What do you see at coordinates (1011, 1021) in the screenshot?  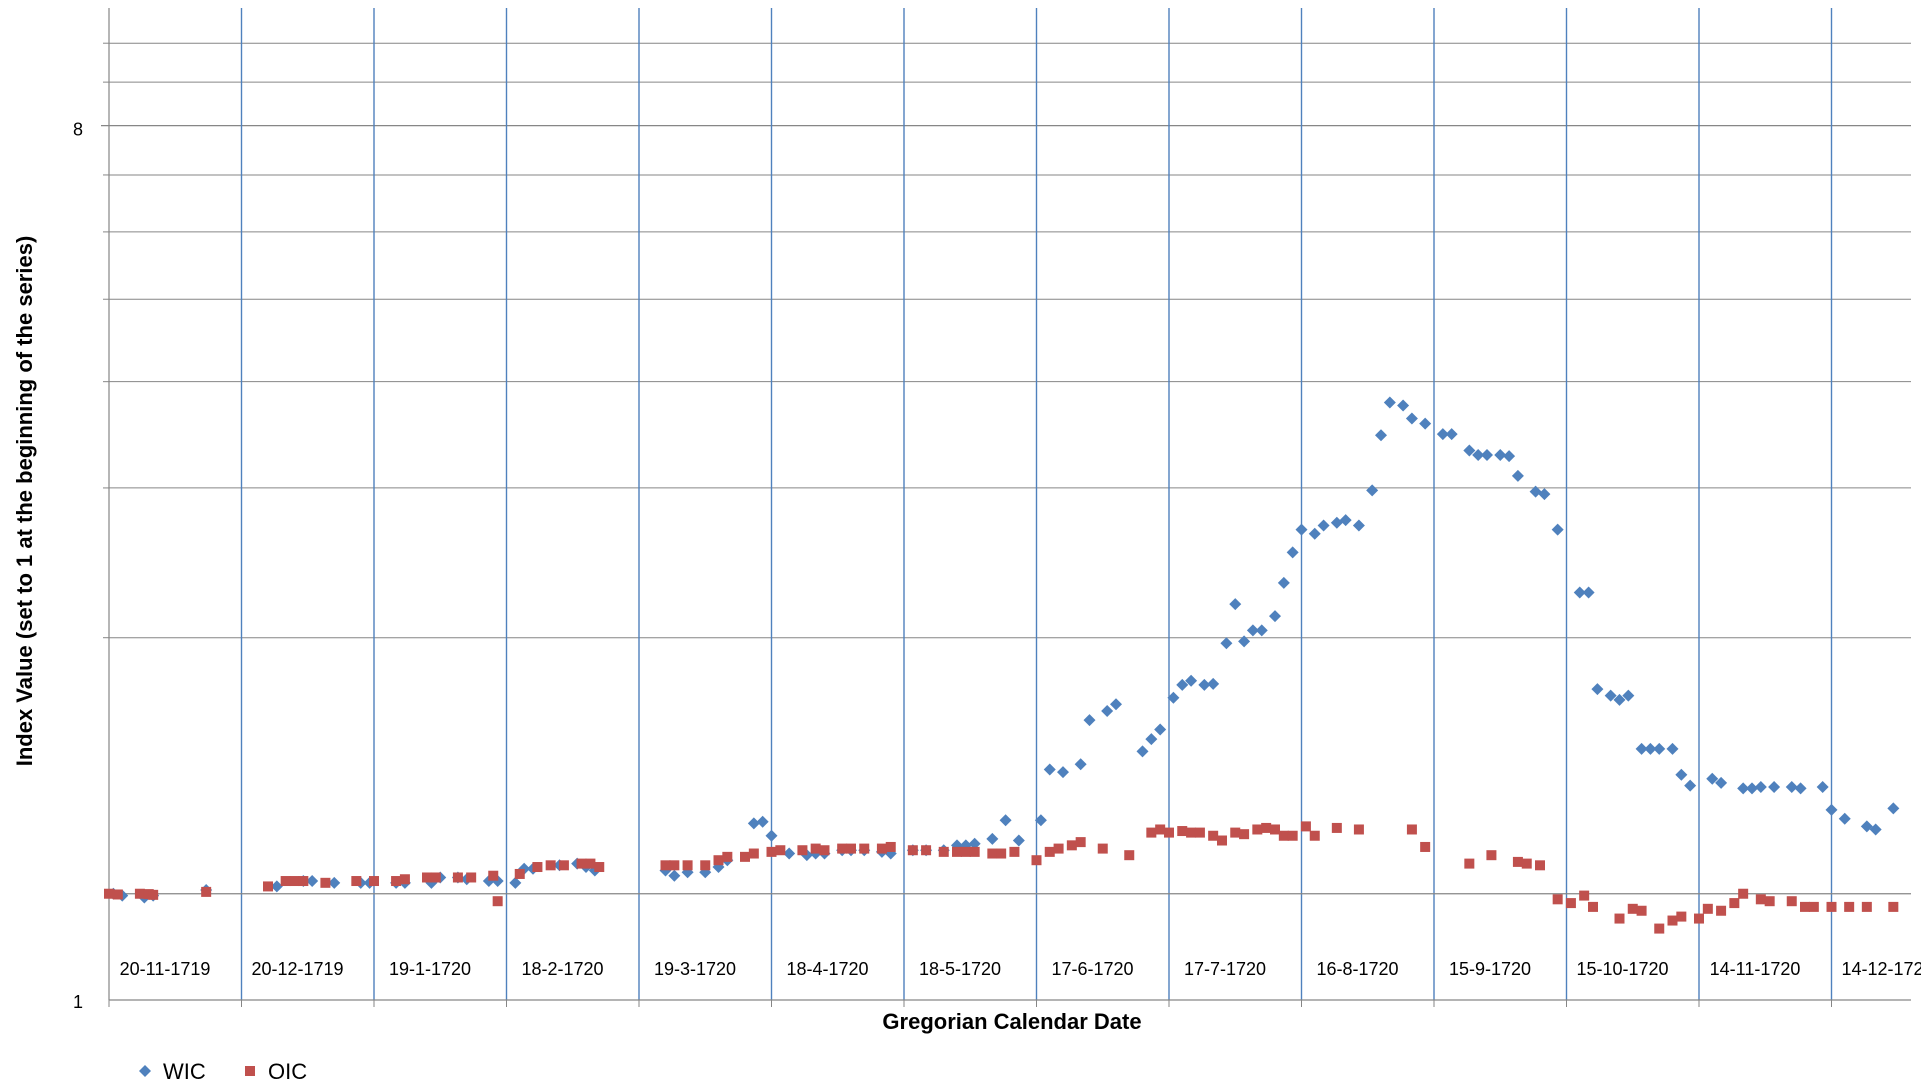 I see `x-axis-title: Gregorian Calendar Date` at bounding box center [1011, 1021].